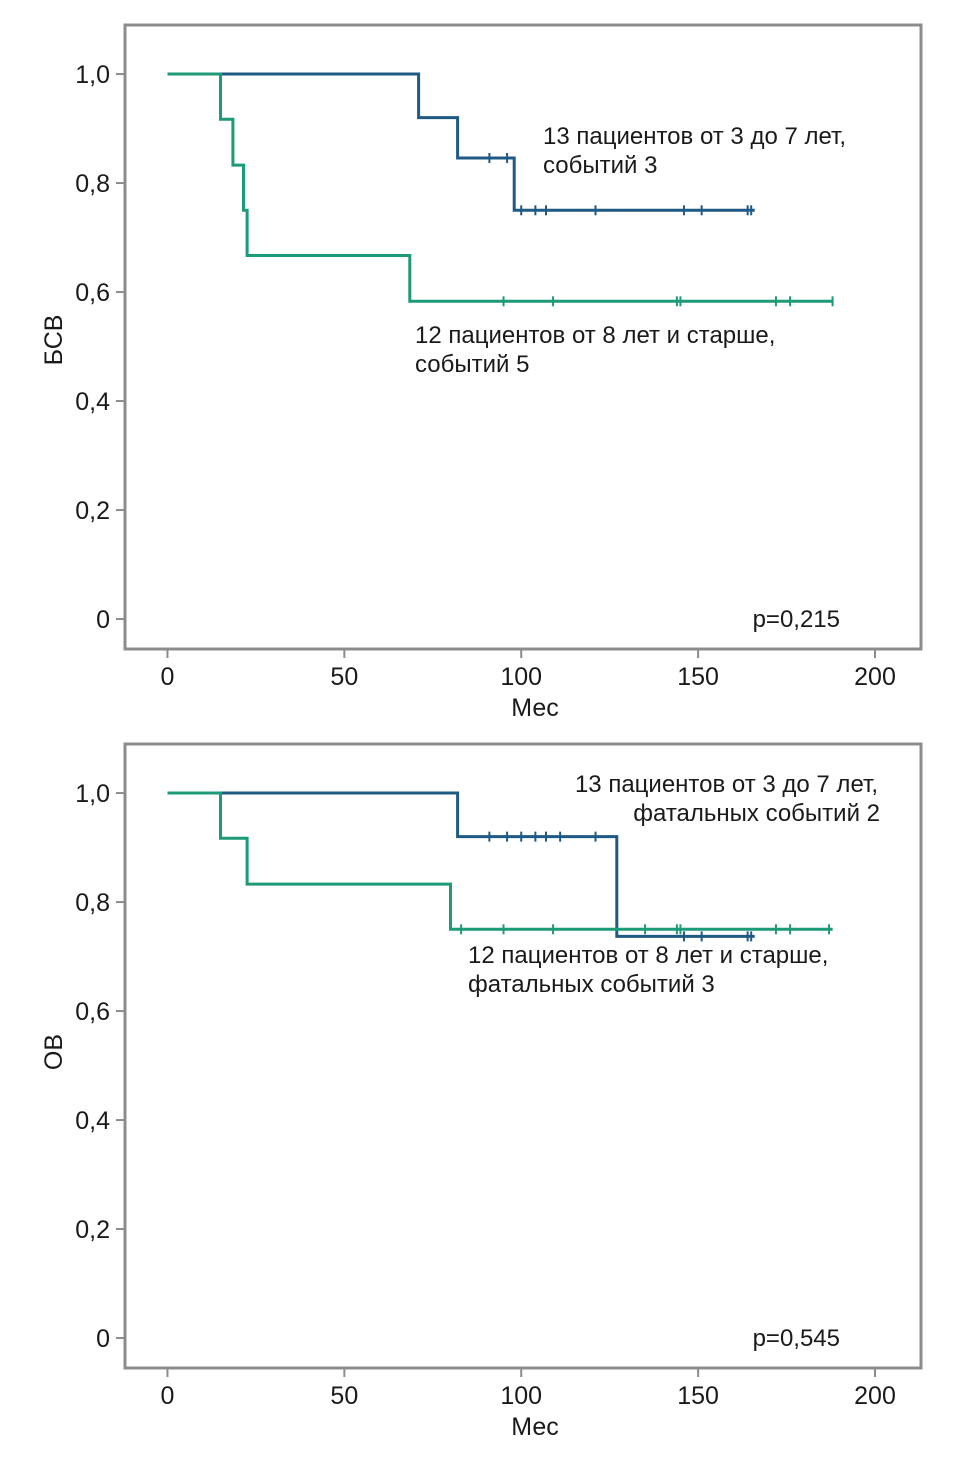 The width and height of the screenshot is (953, 1459). I want to click on y-tick-label-ov: 0, so click(103, 1339).